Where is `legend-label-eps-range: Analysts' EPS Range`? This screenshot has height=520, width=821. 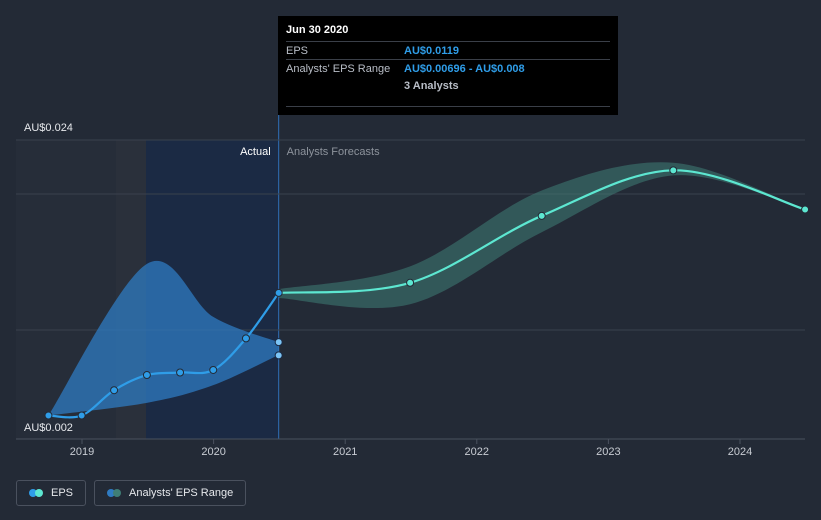 legend-label-eps-range: Analysts' EPS Range is located at coordinates (181, 493).